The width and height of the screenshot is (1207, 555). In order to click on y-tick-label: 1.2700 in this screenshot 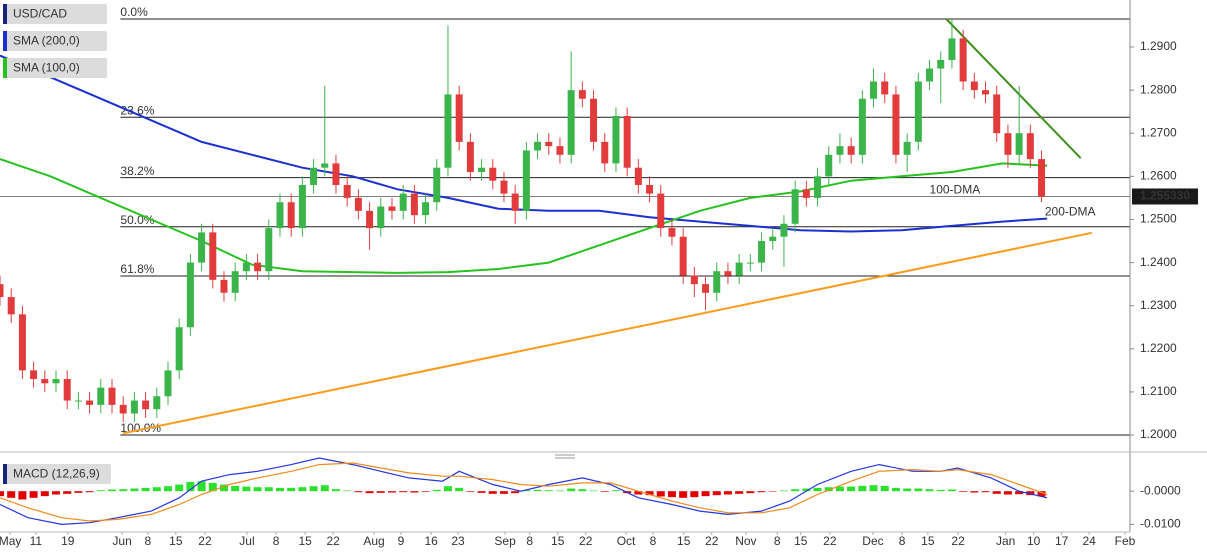, I will do `click(1158, 132)`.